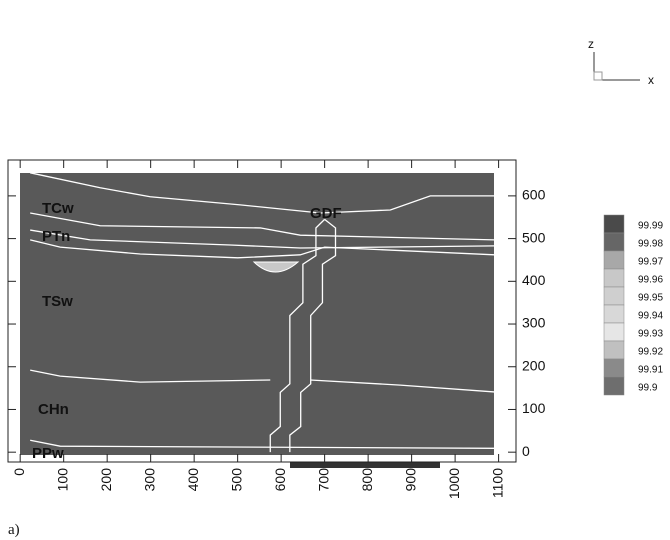 Image resolution: width=670 pixels, height=540 pixels. What do you see at coordinates (650, 334) in the screenshot?
I see `colorbar-label: 99.93` at bounding box center [650, 334].